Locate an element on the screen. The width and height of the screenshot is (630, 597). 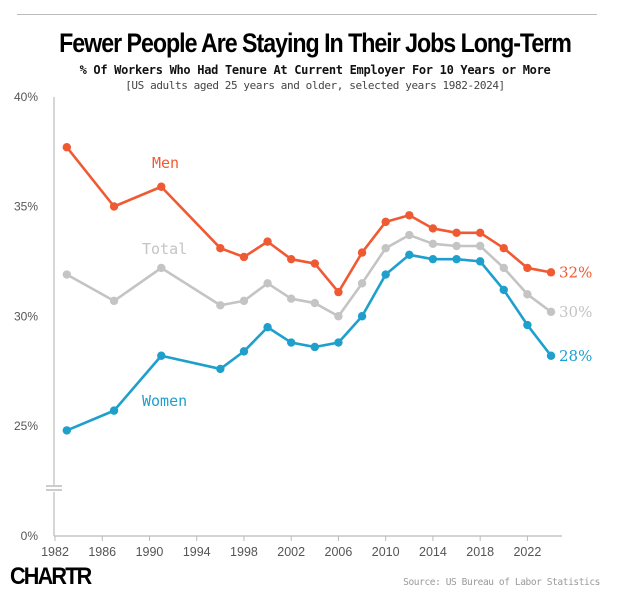
end-label-women: 28% is located at coordinates (575, 356).